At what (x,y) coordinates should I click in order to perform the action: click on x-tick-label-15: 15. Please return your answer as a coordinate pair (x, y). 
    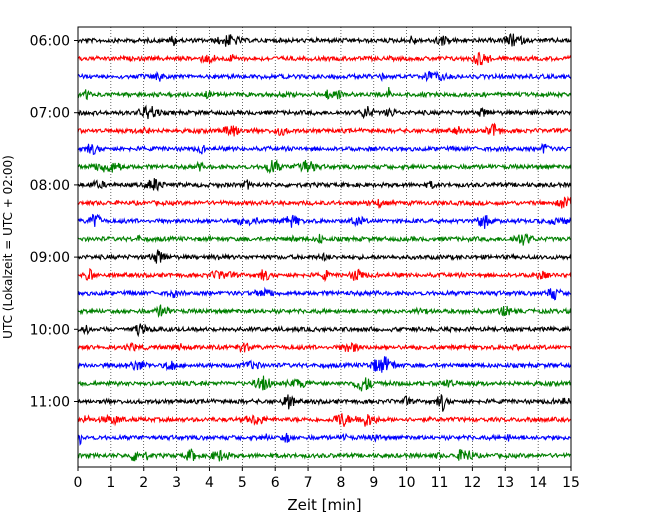
    Looking at the image, I should click on (571, 483).